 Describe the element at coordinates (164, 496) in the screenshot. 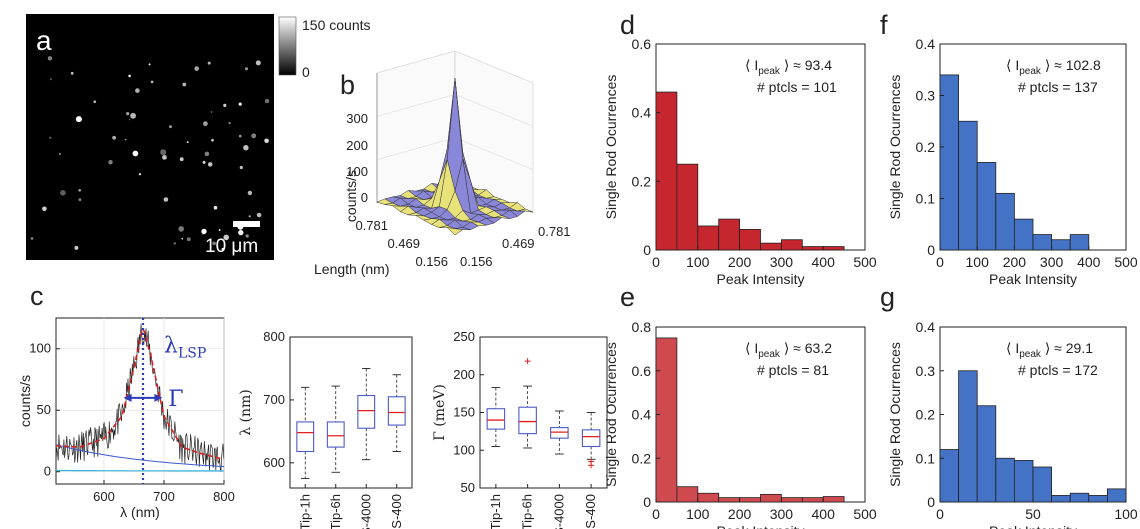

I see `x-tick-label: 700` at that location.